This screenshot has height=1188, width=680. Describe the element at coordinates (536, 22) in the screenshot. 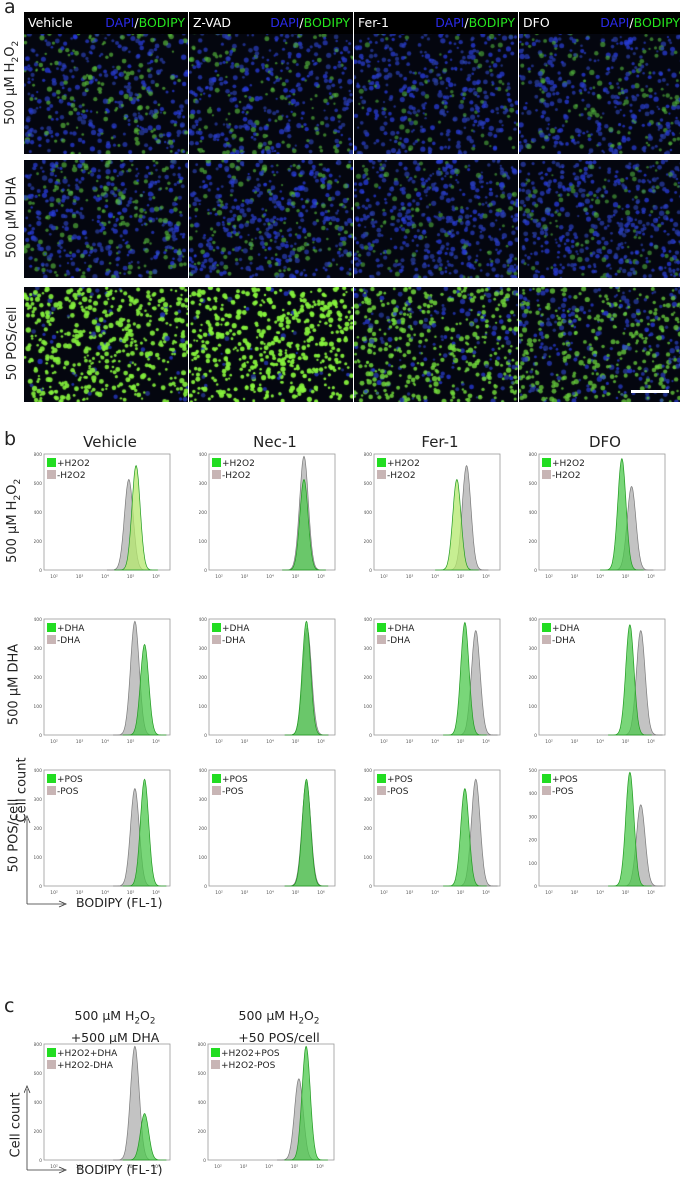

I see `treatment-label: DFO` at that location.